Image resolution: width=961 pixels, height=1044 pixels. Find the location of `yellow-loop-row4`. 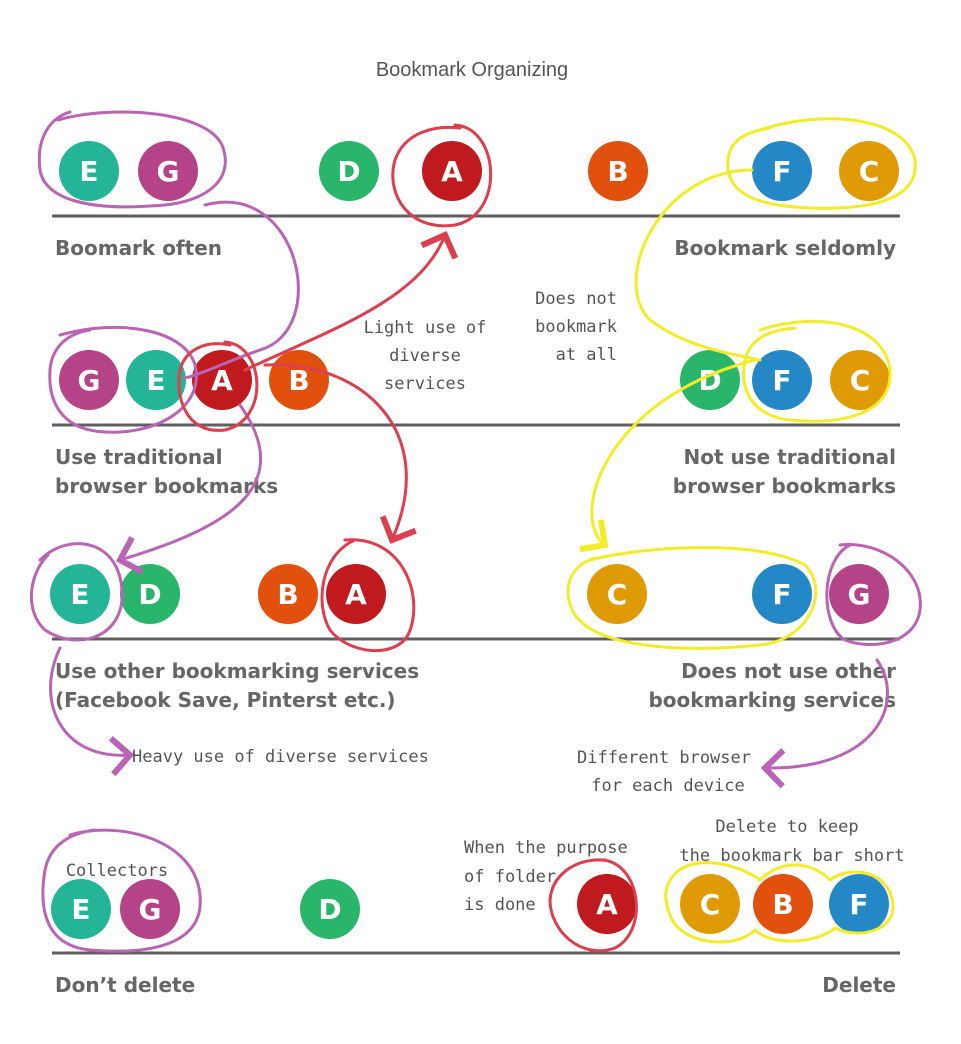

yellow-loop-row4 is located at coordinates (779, 902).